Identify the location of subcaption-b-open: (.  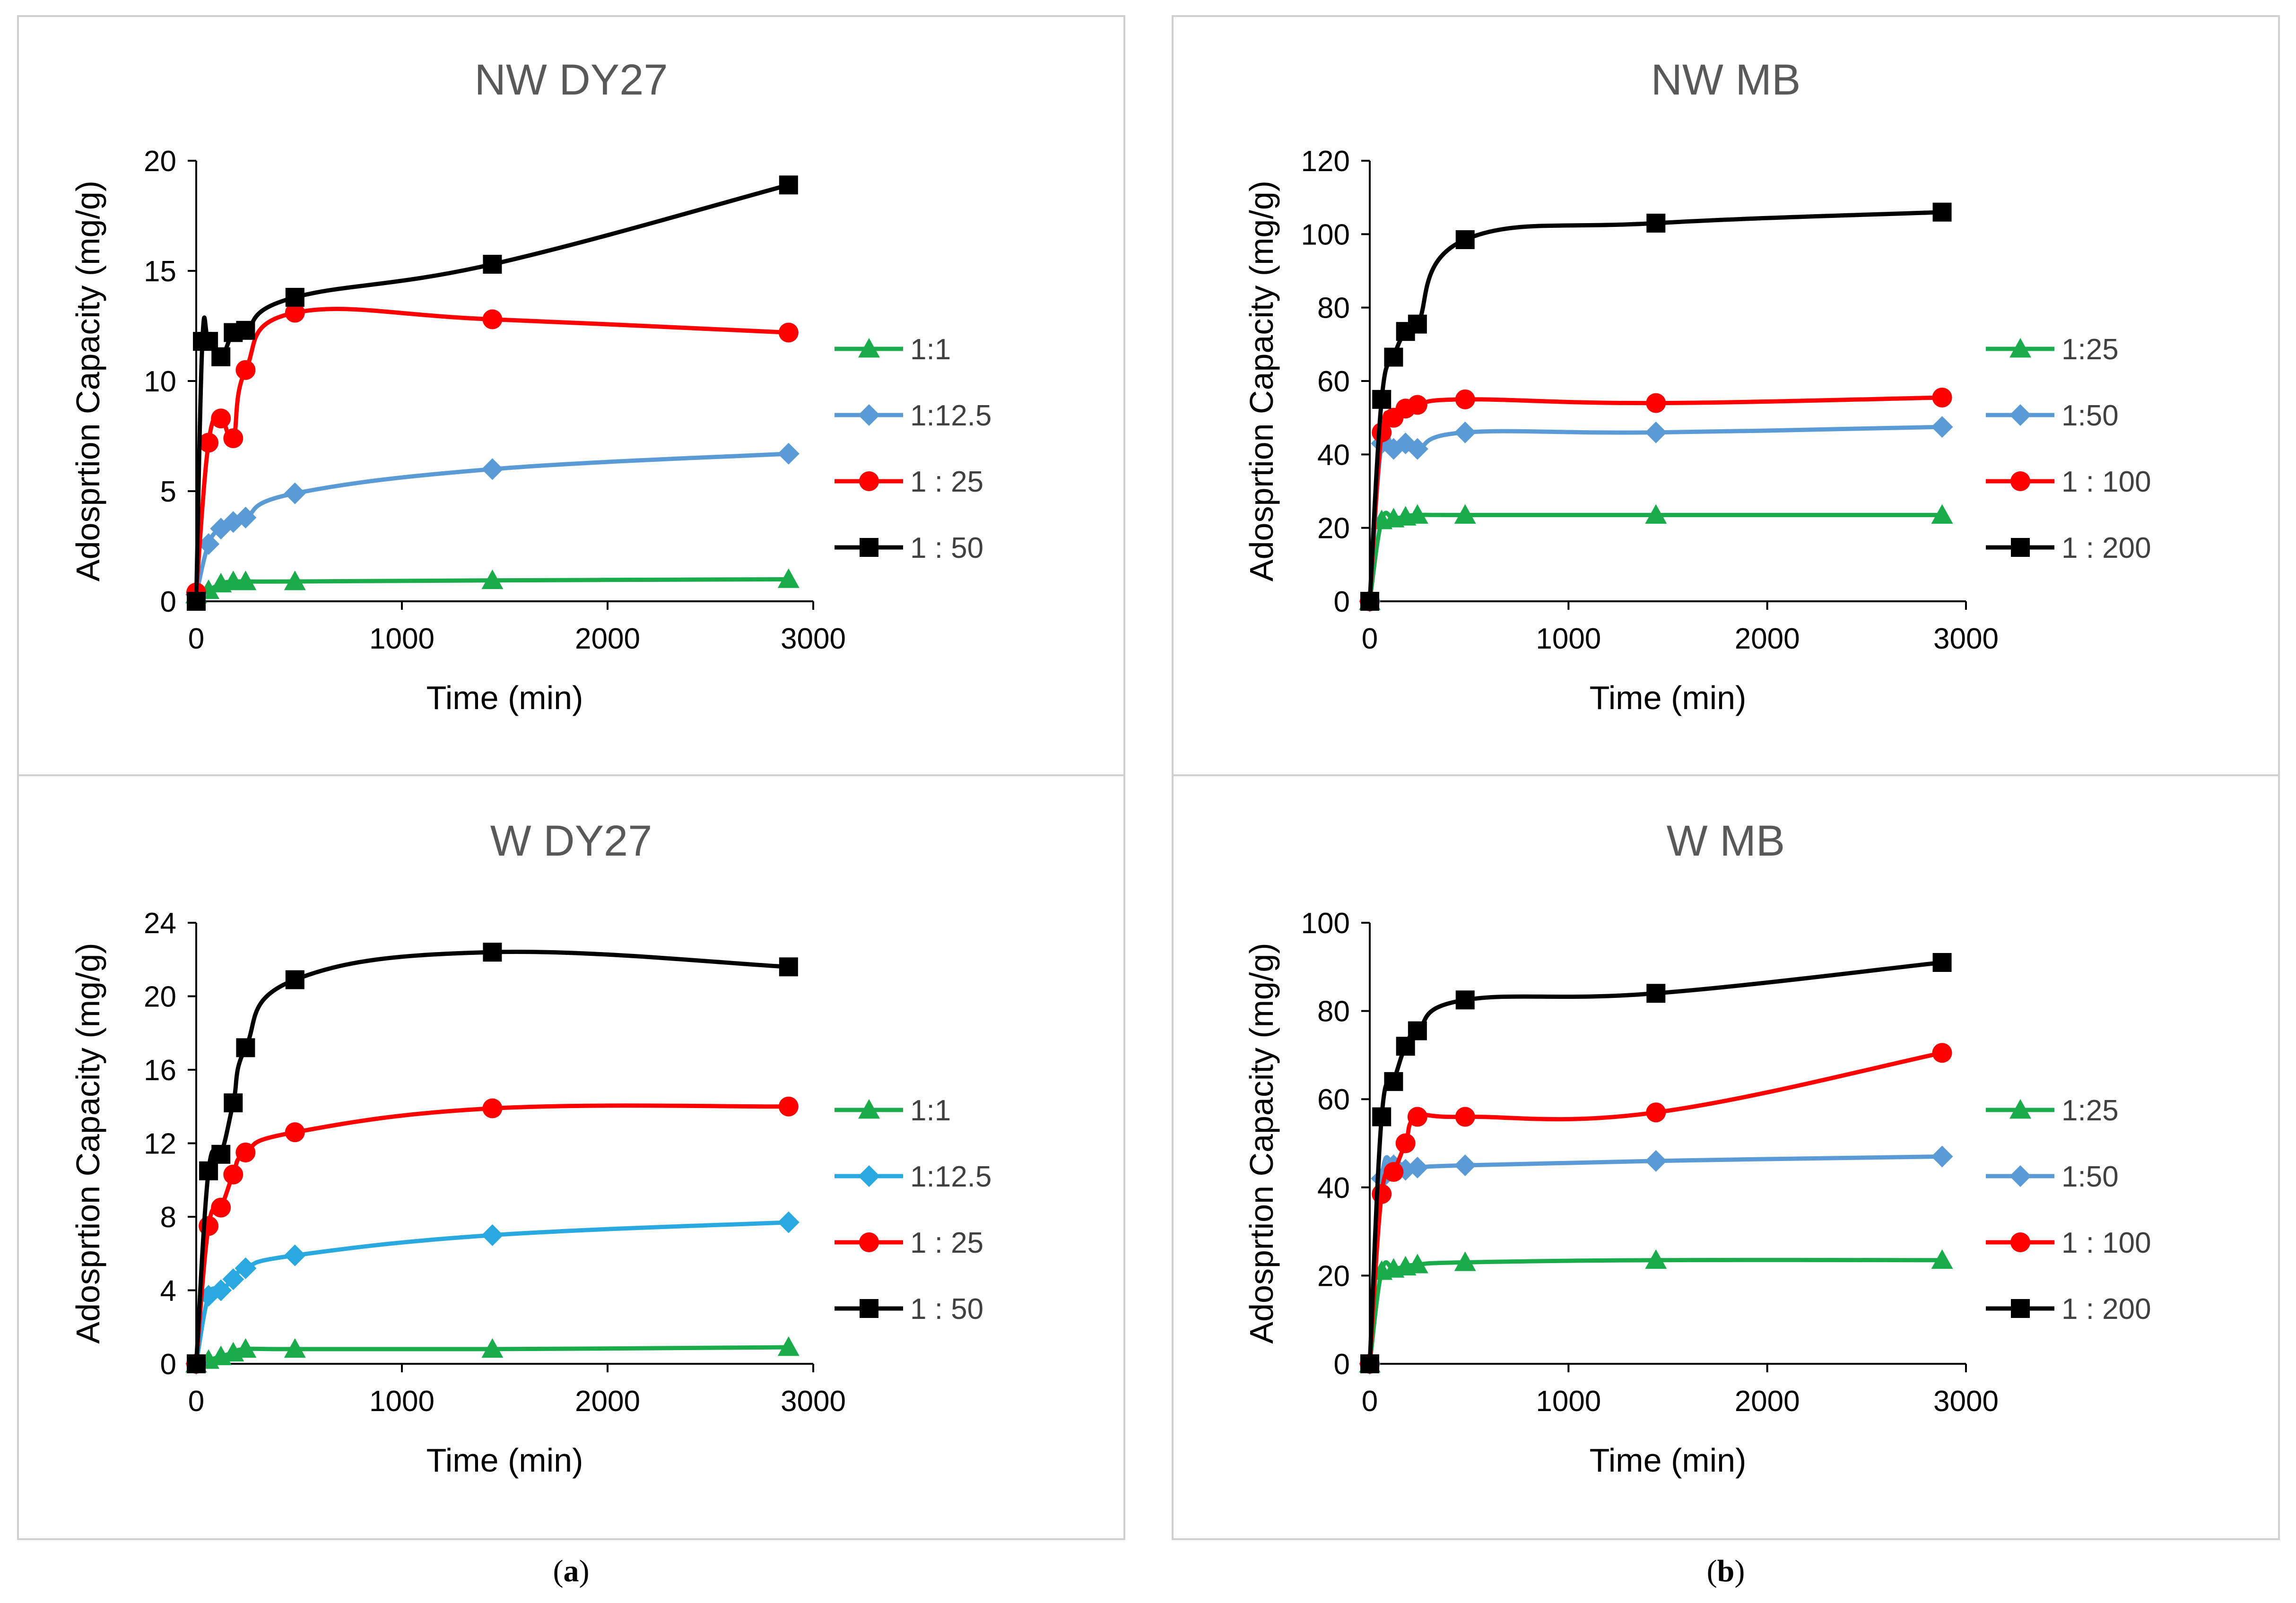
(1712, 1571).